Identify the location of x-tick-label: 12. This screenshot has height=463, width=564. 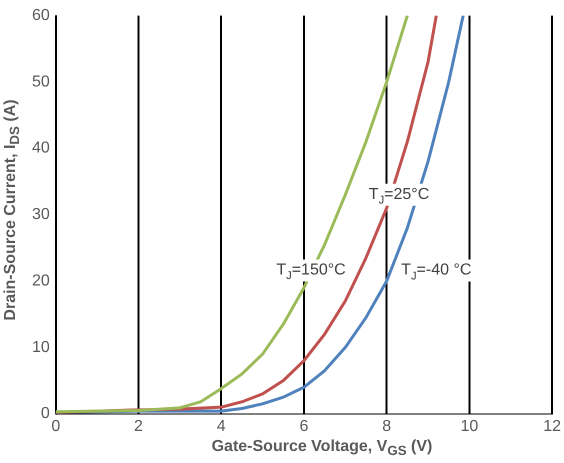
(552, 426).